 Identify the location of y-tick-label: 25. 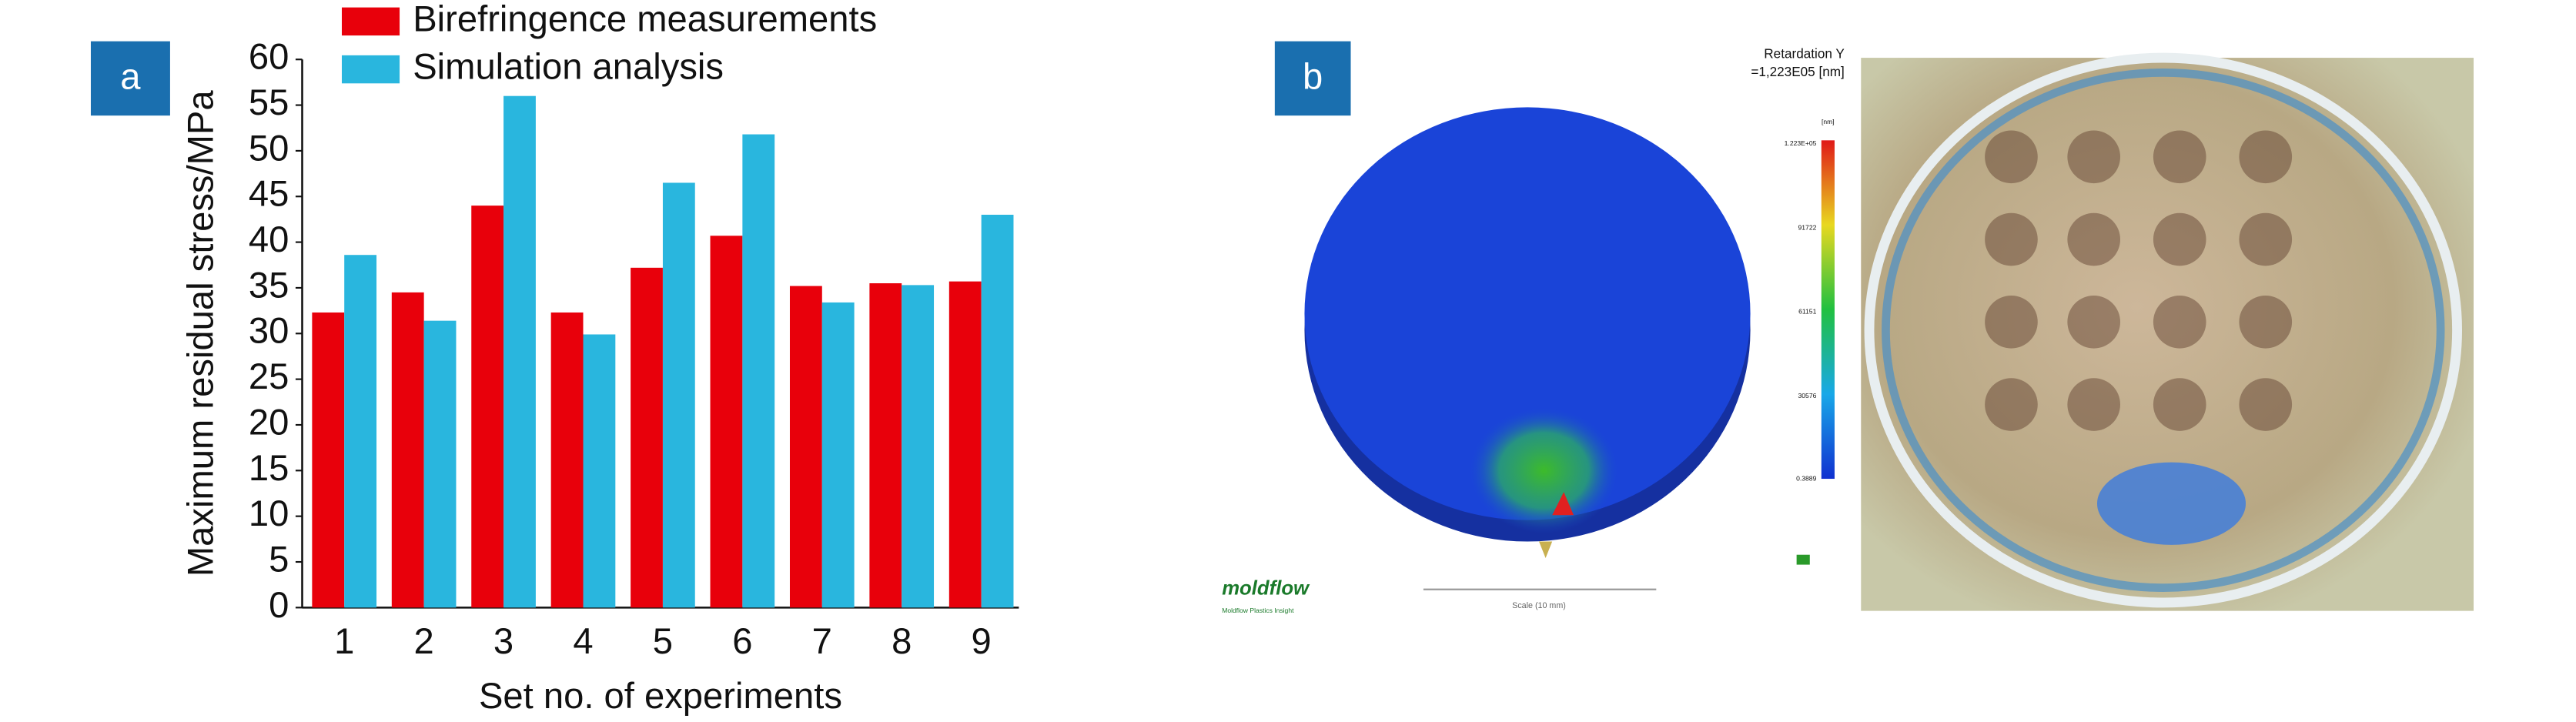
(269, 376).